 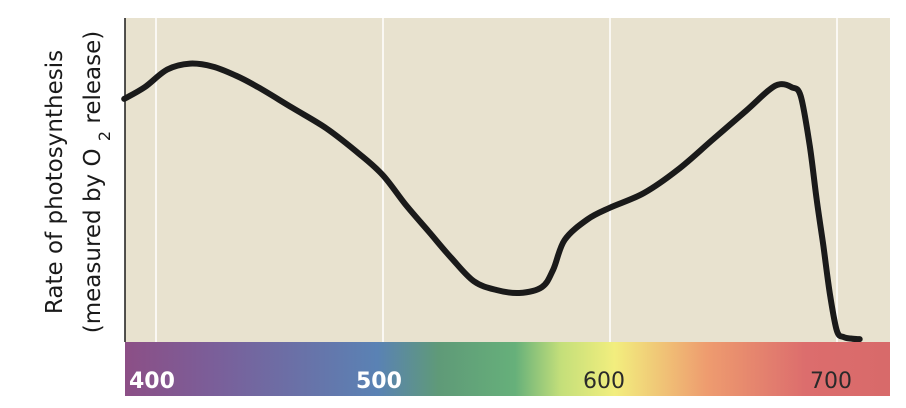 I want to click on x-tick-labels: 400 500 600 700, so click(x=490, y=381).